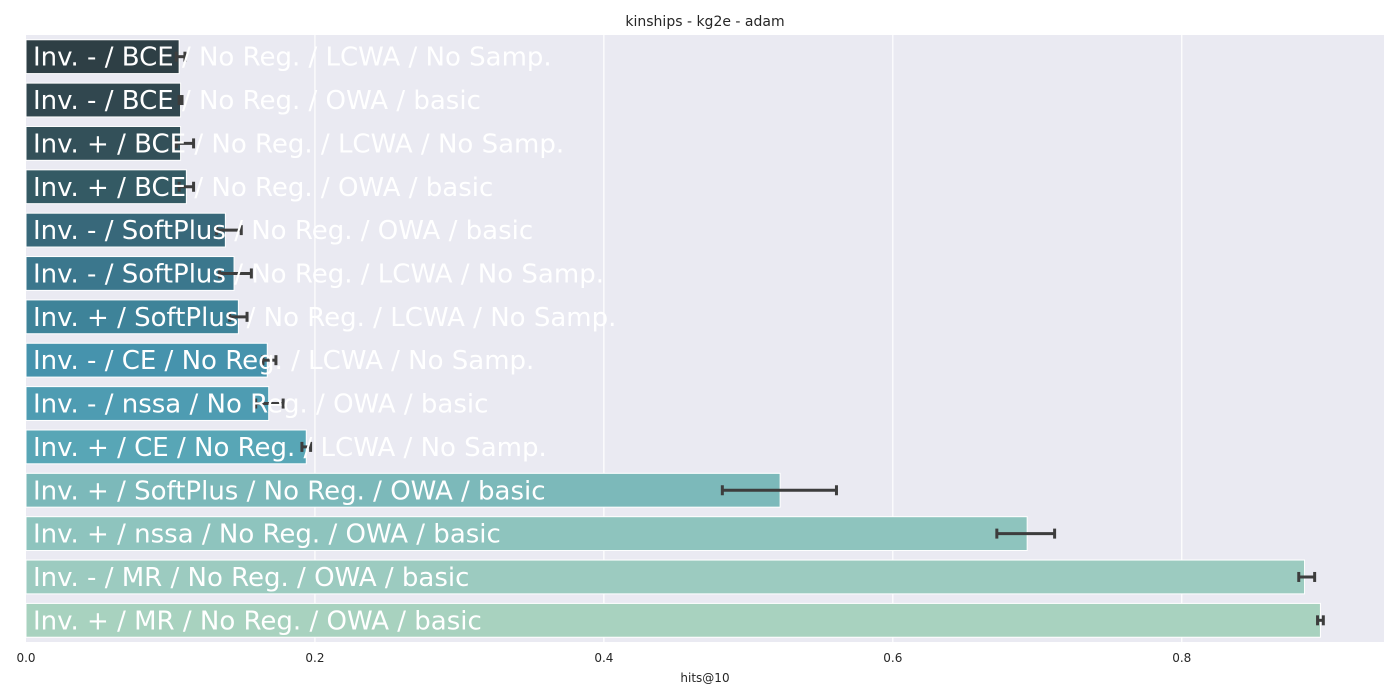  What do you see at coordinates (290, 448) in the screenshot?
I see `bar-label: Inv. + / CE / No Reg. / LCWA / No Samp.` at bounding box center [290, 448].